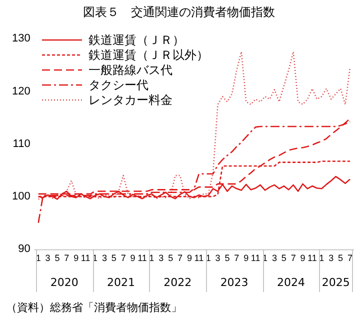 This screenshot has width=358, height=329. What do you see at coordinates (118, 85) in the screenshot?
I see `legend-label: タクシー代` at bounding box center [118, 85].